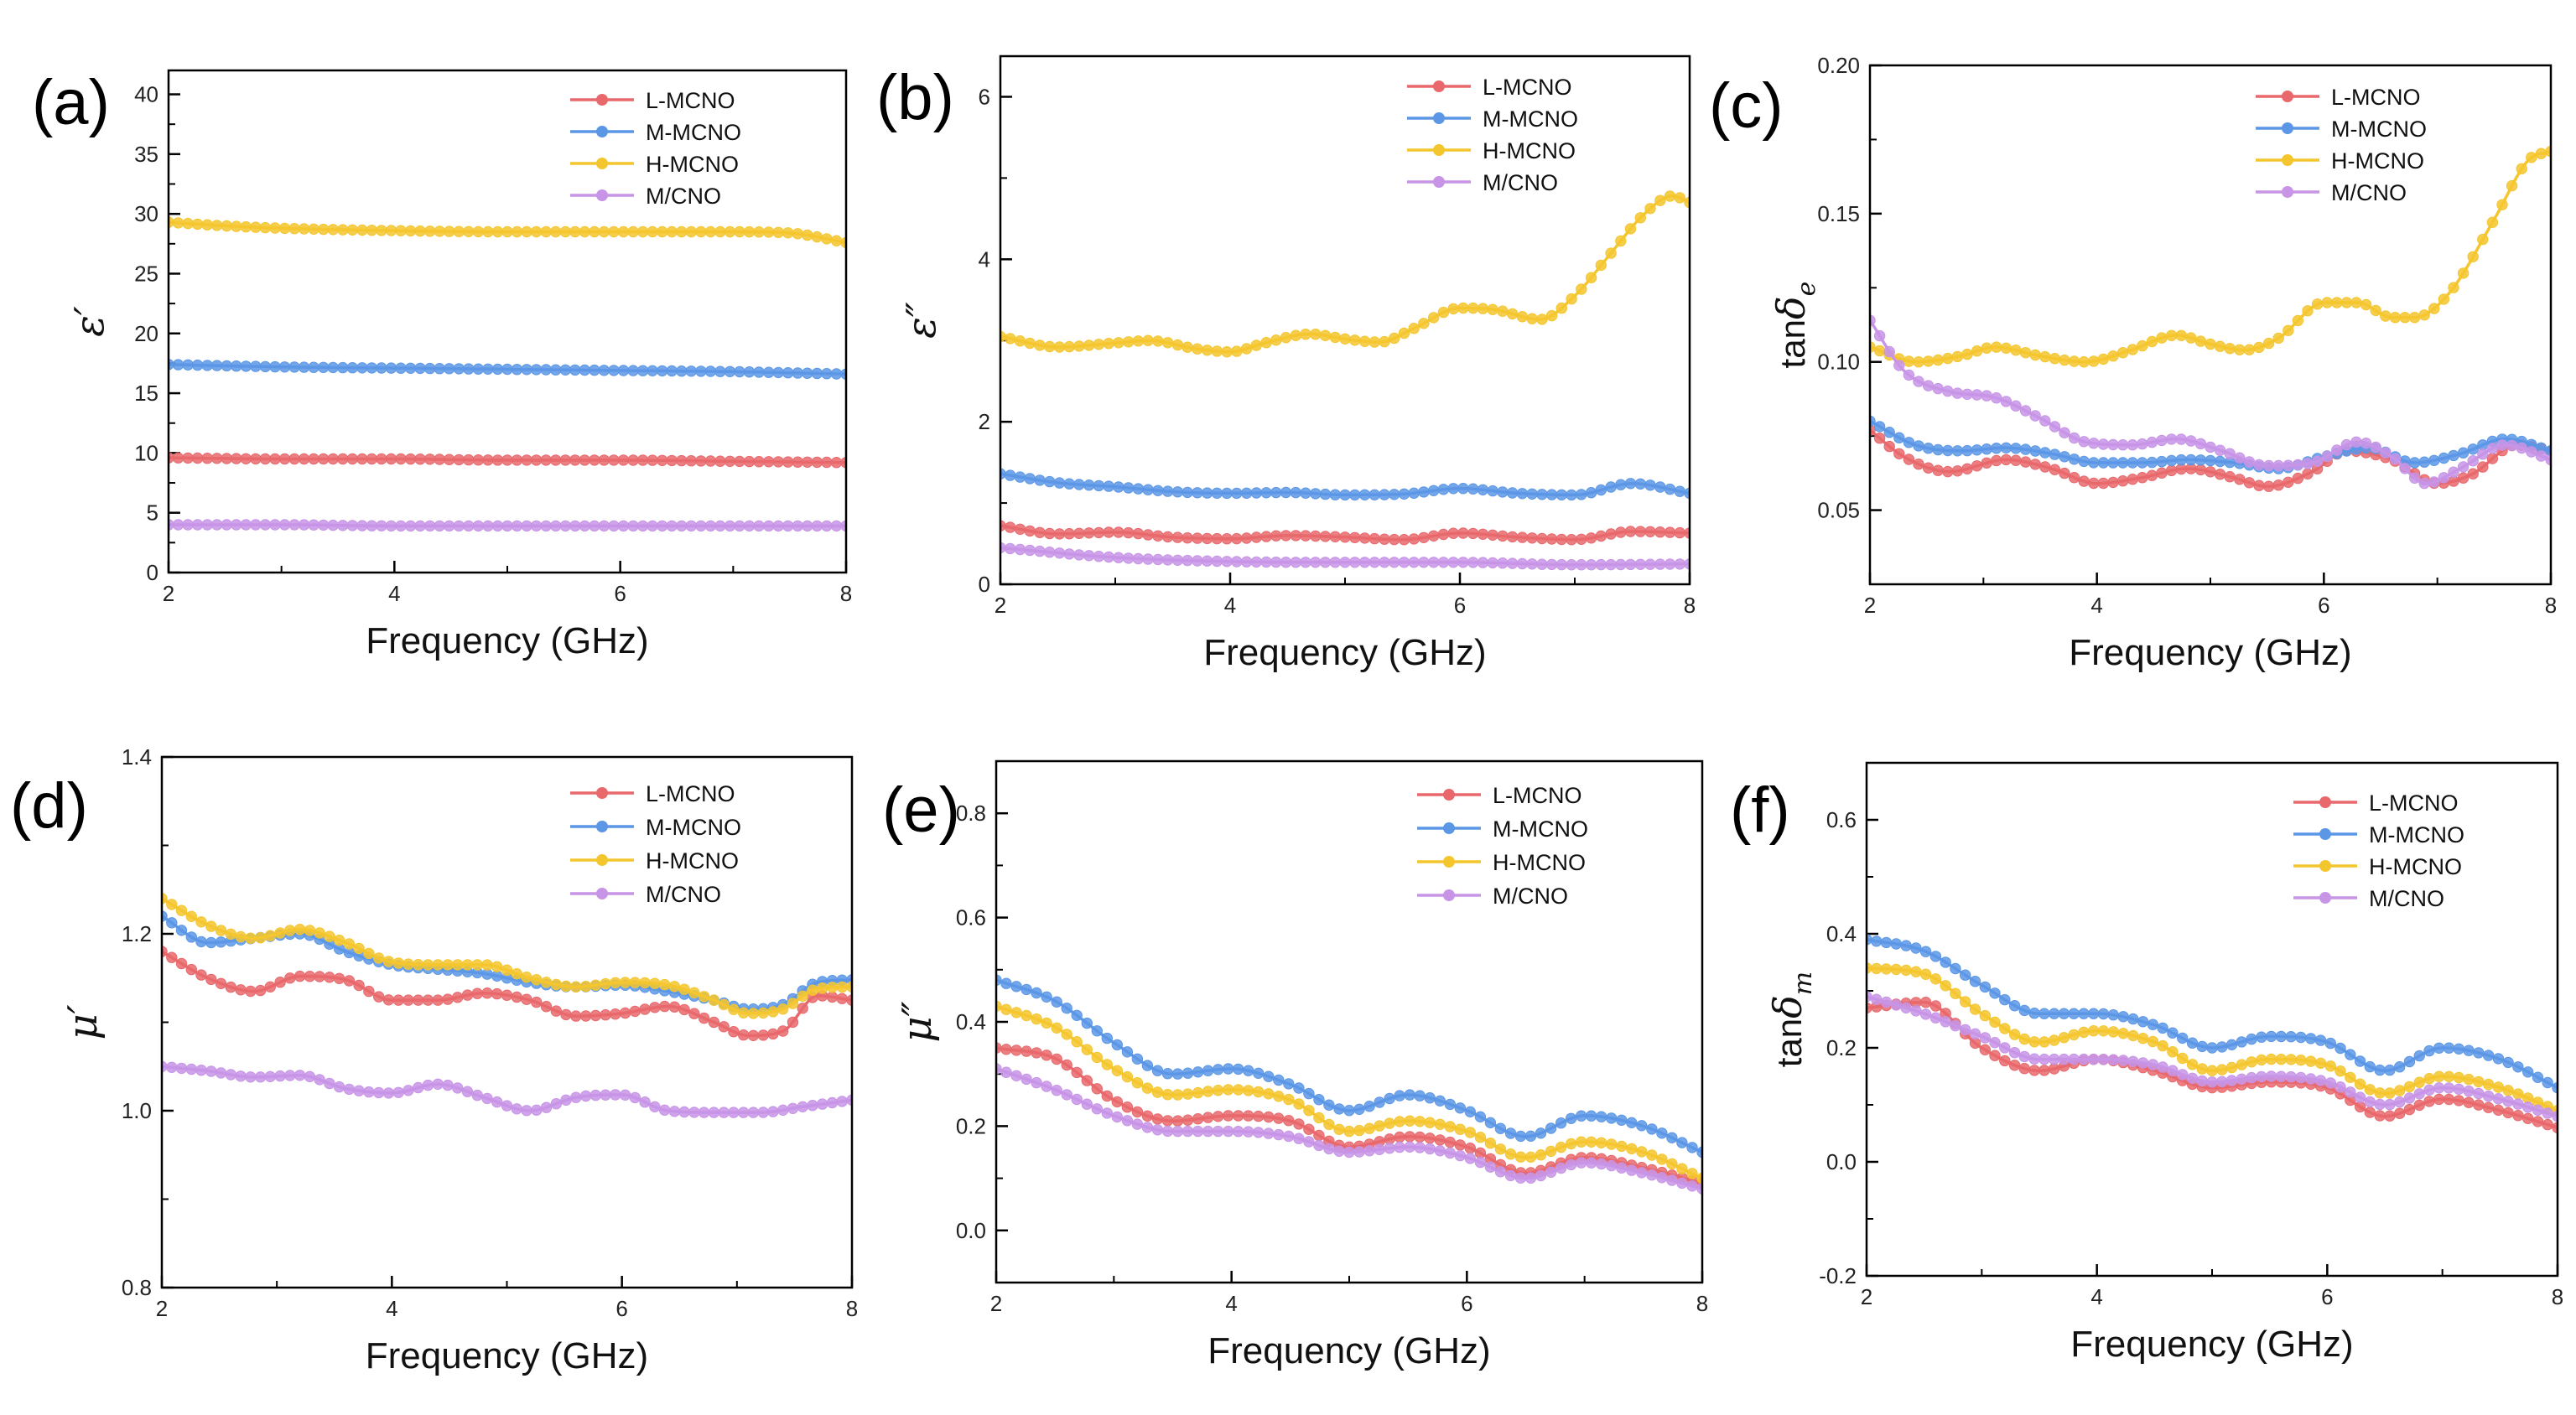  Describe the element at coordinates (692, 164) in the screenshot. I see `legend-label: H-MCNO` at that location.